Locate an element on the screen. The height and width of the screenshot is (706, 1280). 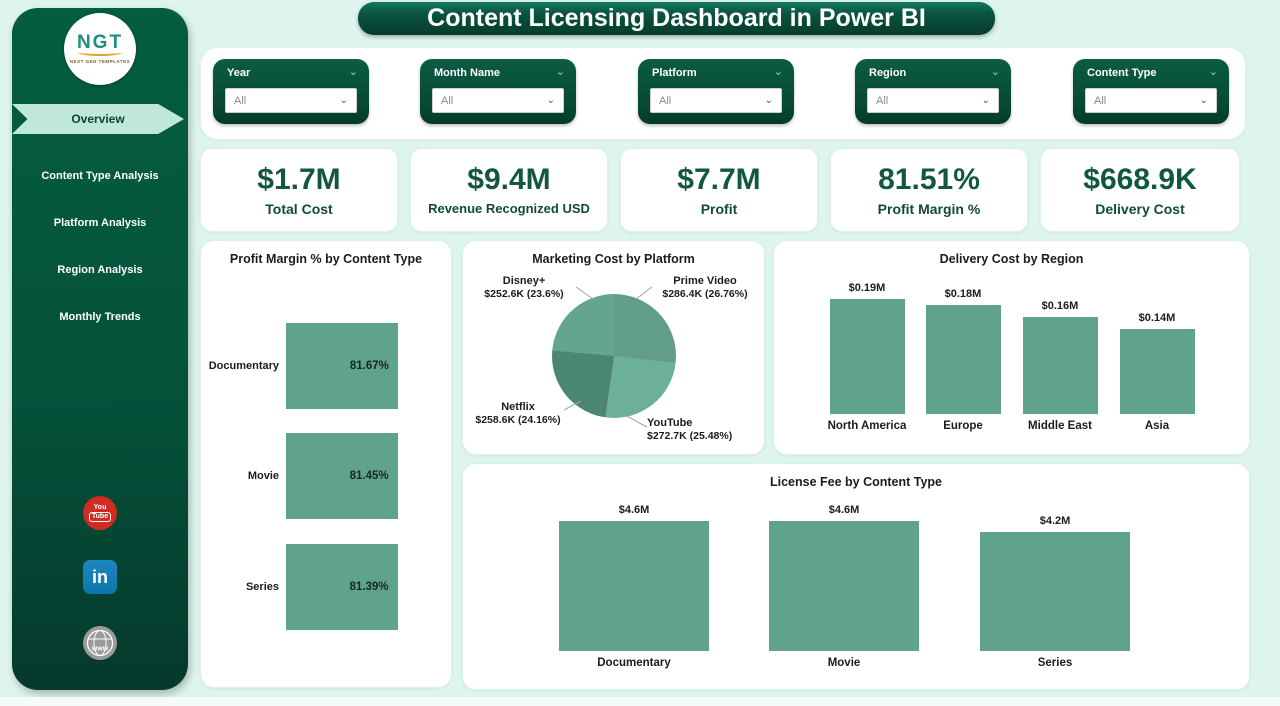
slicer-year-dropdown: All ⌄ is located at coordinates (291, 100).